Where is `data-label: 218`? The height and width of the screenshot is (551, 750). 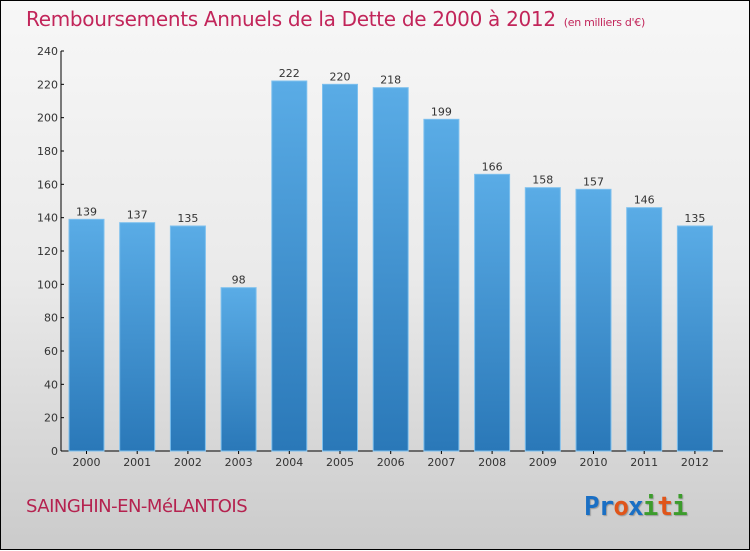
data-label: 218 is located at coordinates (390, 80).